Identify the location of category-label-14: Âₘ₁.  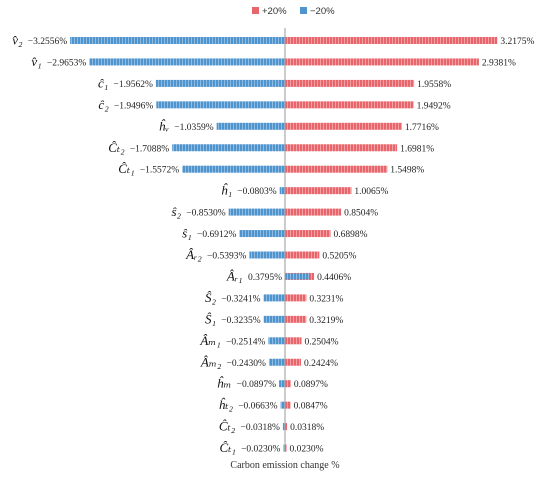
(209, 340).